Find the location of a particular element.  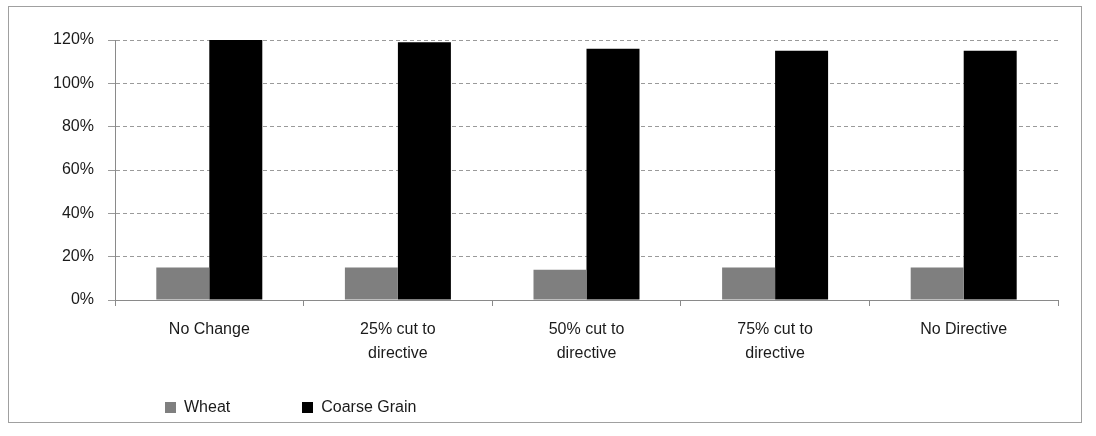

y-tick-label: 80% is located at coordinates (77, 126).